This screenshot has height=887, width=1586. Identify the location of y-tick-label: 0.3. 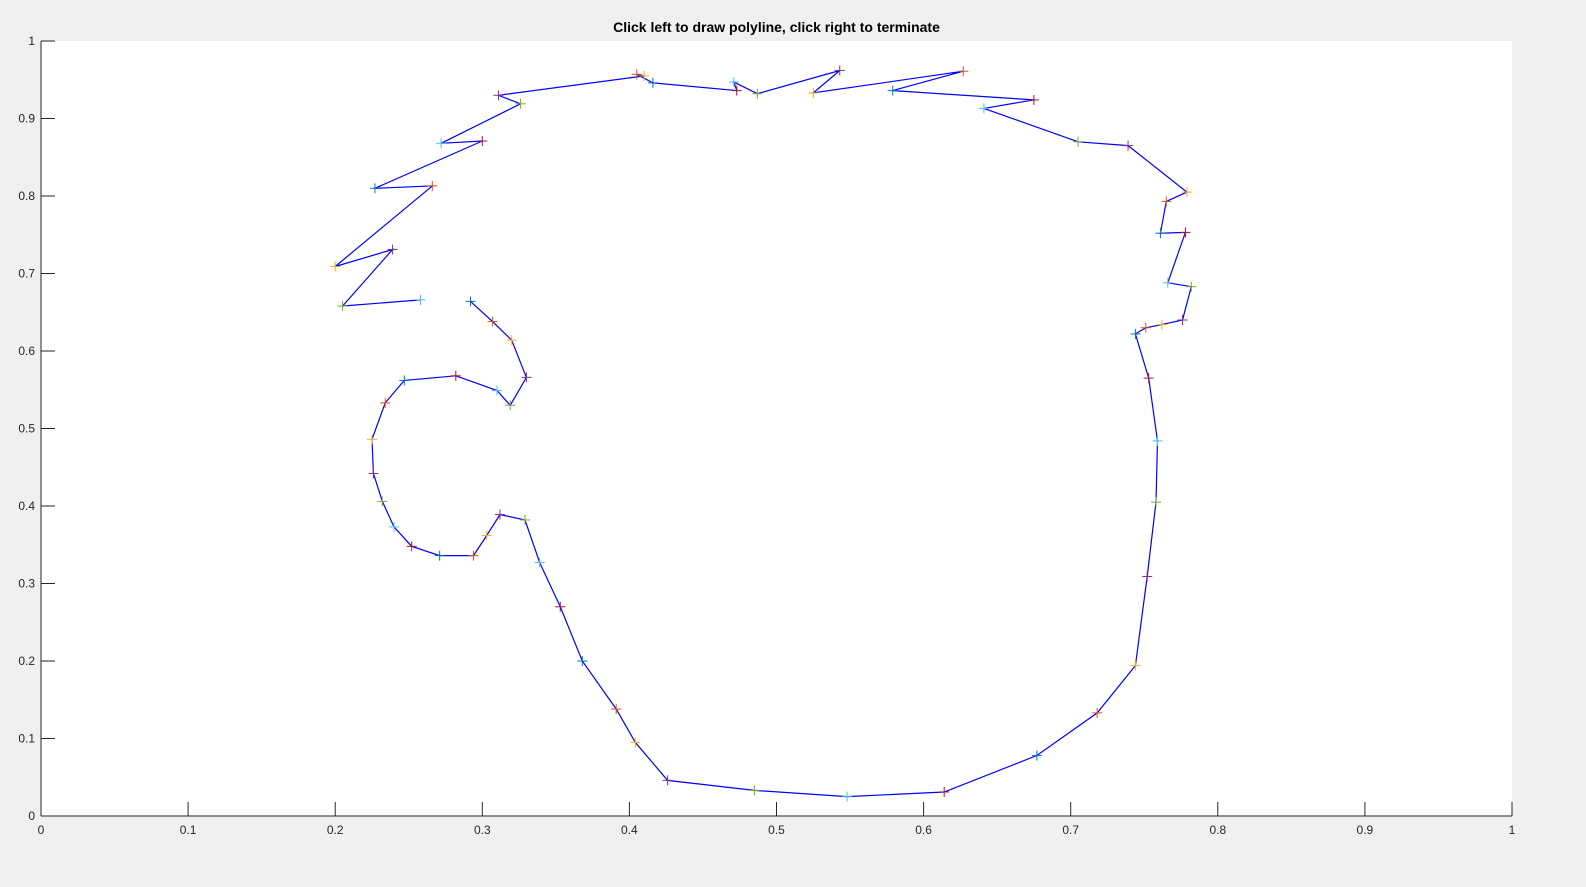
(26, 584).